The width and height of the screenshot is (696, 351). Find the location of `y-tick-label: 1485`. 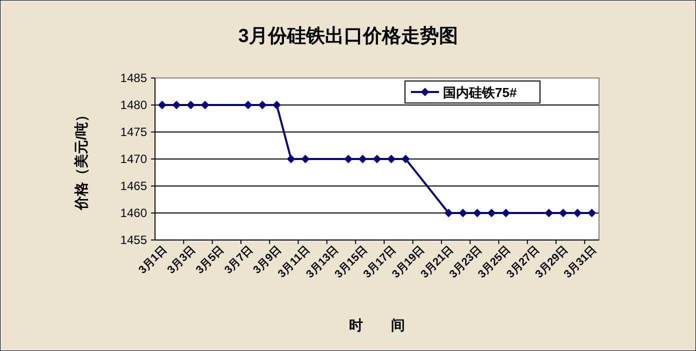

y-tick-label: 1485 is located at coordinates (134, 78).